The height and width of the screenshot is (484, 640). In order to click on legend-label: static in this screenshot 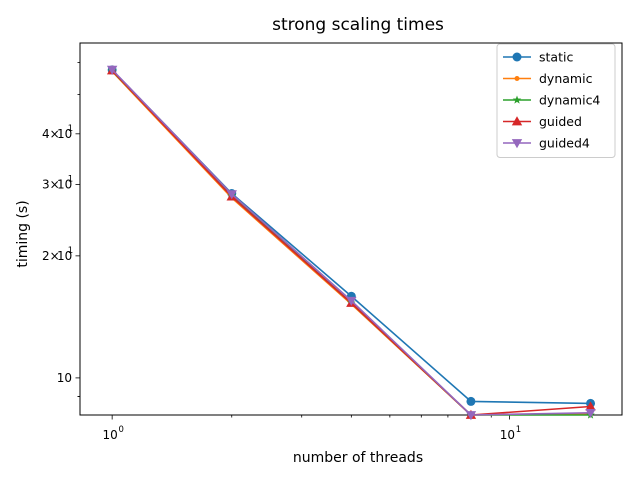, I will do `click(556, 57)`.